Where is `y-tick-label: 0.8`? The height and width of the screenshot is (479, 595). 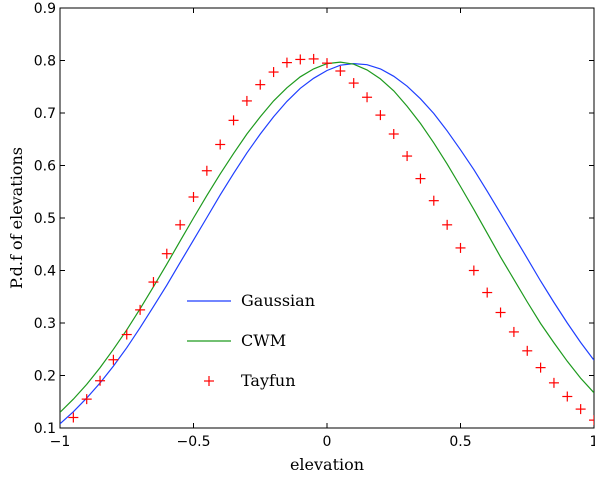 y-tick-label: 0.8 is located at coordinates (45, 62).